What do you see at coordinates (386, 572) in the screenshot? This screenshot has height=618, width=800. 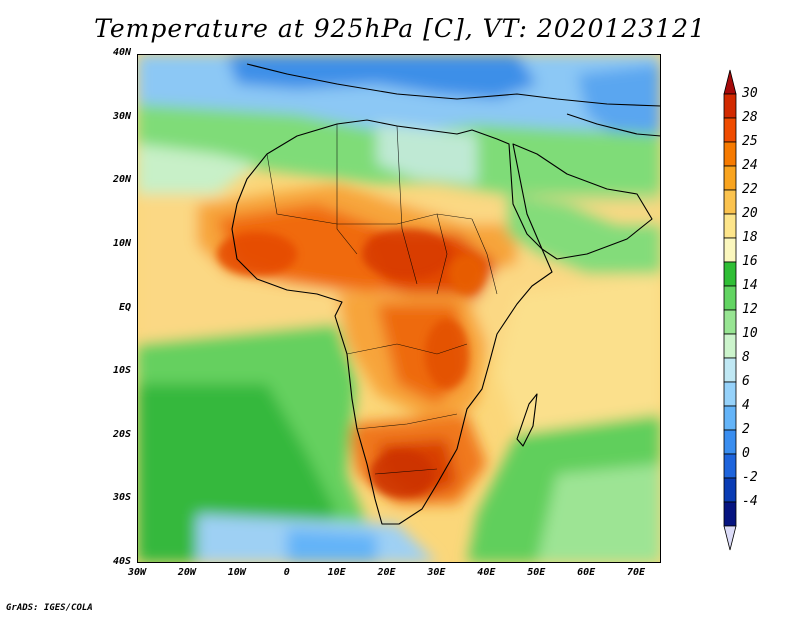 I see `lon-tick-label: 20E` at bounding box center [386, 572].